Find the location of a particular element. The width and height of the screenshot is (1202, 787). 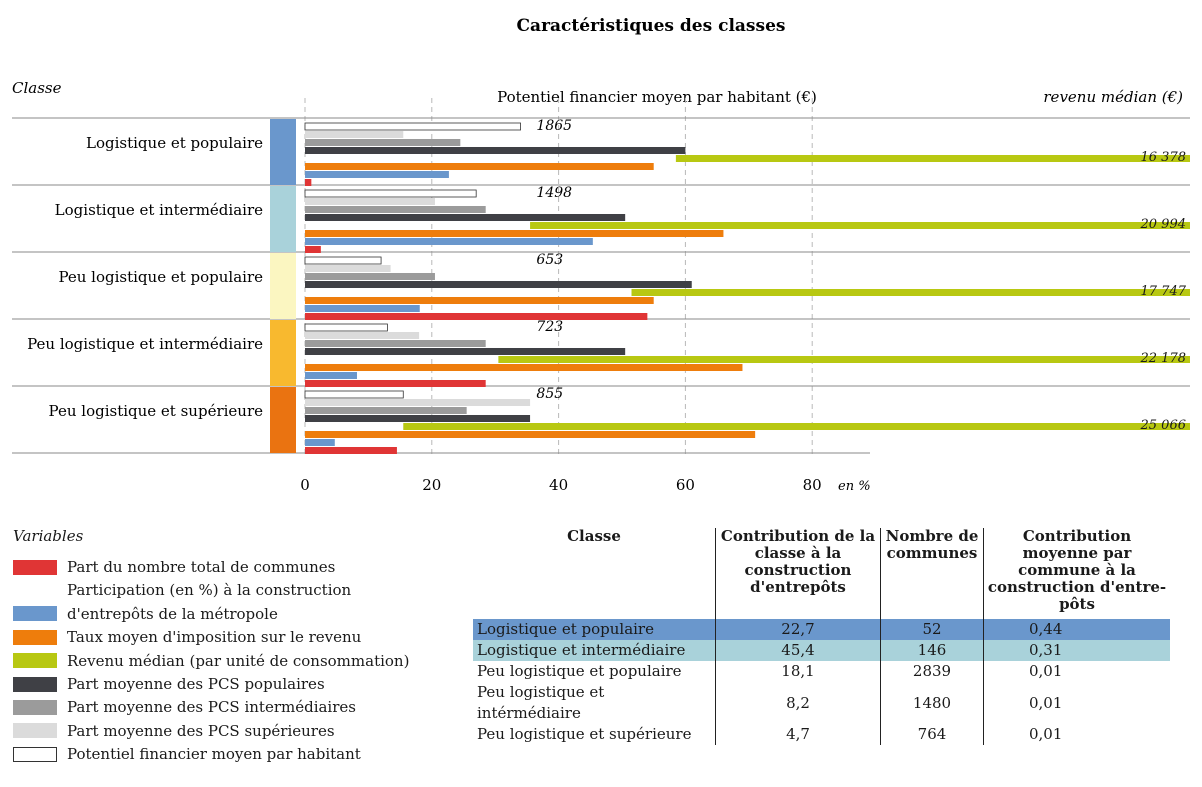

x-axis-ticks: 0 20 40 60 80 is located at coordinates (561, 485).